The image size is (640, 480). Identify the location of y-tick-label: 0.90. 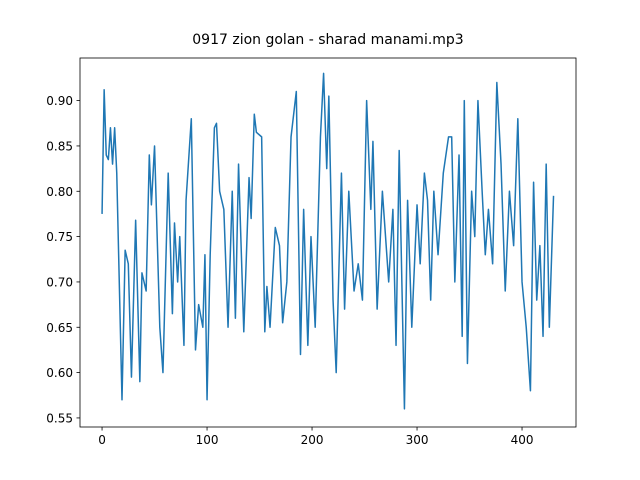
(59, 101).